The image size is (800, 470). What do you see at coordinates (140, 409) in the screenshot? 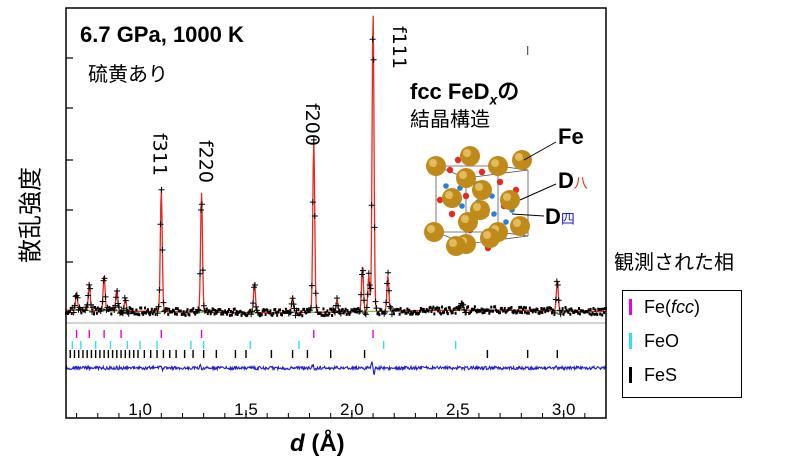
I see `x-tick-label: 1.0` at bounding box center [140, 409].